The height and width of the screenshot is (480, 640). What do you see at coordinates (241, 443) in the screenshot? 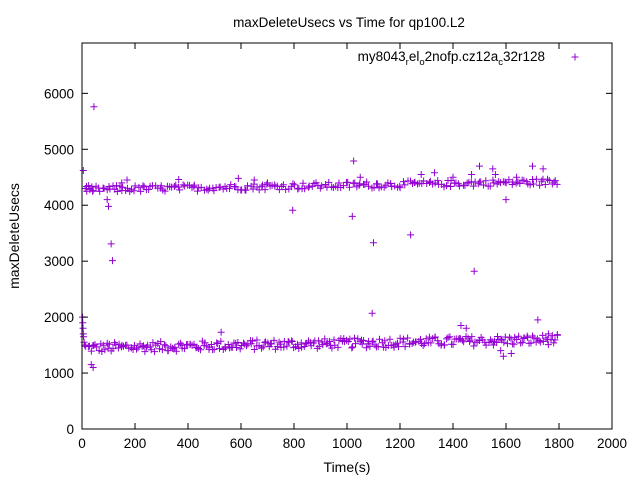
I see `x-tick-label: 600` at bounding box center [241, 443].